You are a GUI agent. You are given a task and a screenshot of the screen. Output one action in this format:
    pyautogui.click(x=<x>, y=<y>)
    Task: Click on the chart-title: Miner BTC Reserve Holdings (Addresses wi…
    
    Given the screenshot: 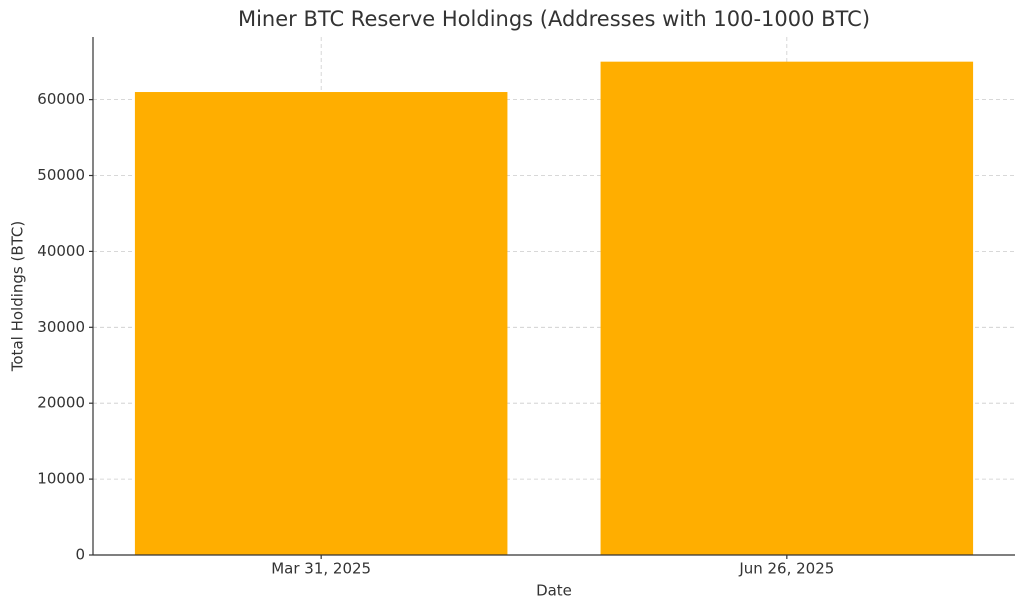 What is the action you would take?
    pyautogui.click(x=554, y=19)
    